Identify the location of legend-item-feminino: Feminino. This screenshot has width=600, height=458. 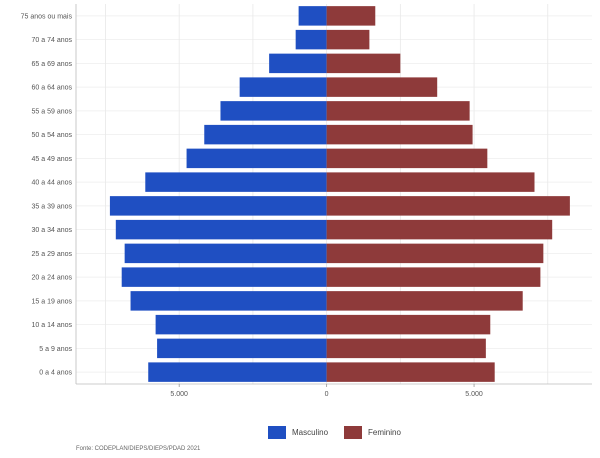
(372, 432).